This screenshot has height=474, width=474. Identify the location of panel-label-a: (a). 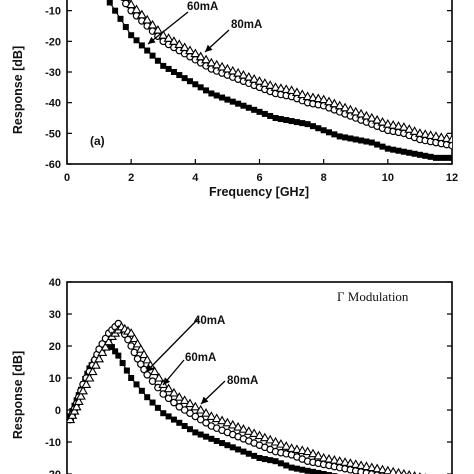
(97, 141).